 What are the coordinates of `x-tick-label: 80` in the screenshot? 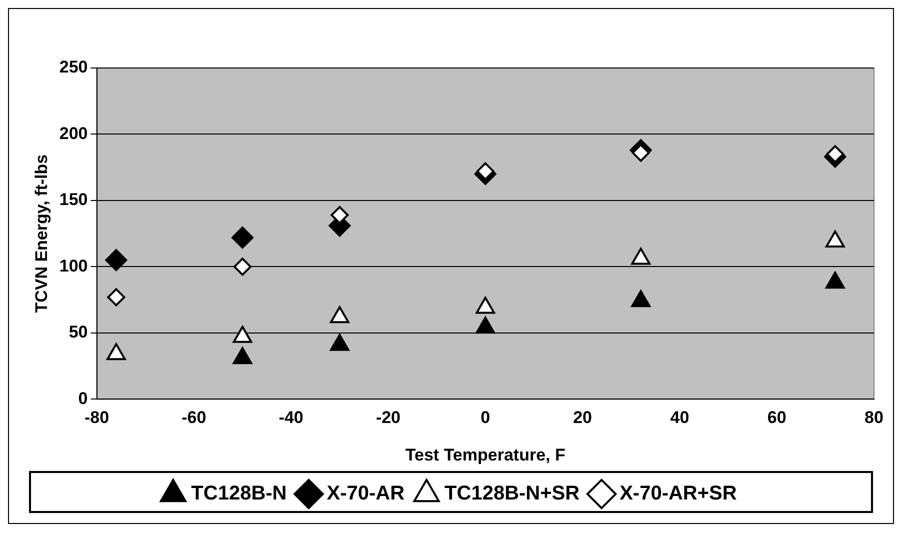 It's located at (874, 418).